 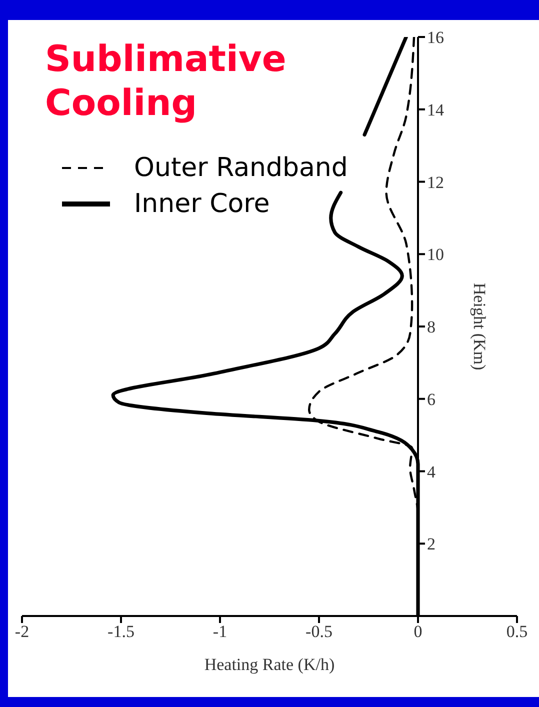 What do you see at coordinates (22, 632) in the screenshot?
I see `x-tick-label: -2` at bounding box center [22, 632].